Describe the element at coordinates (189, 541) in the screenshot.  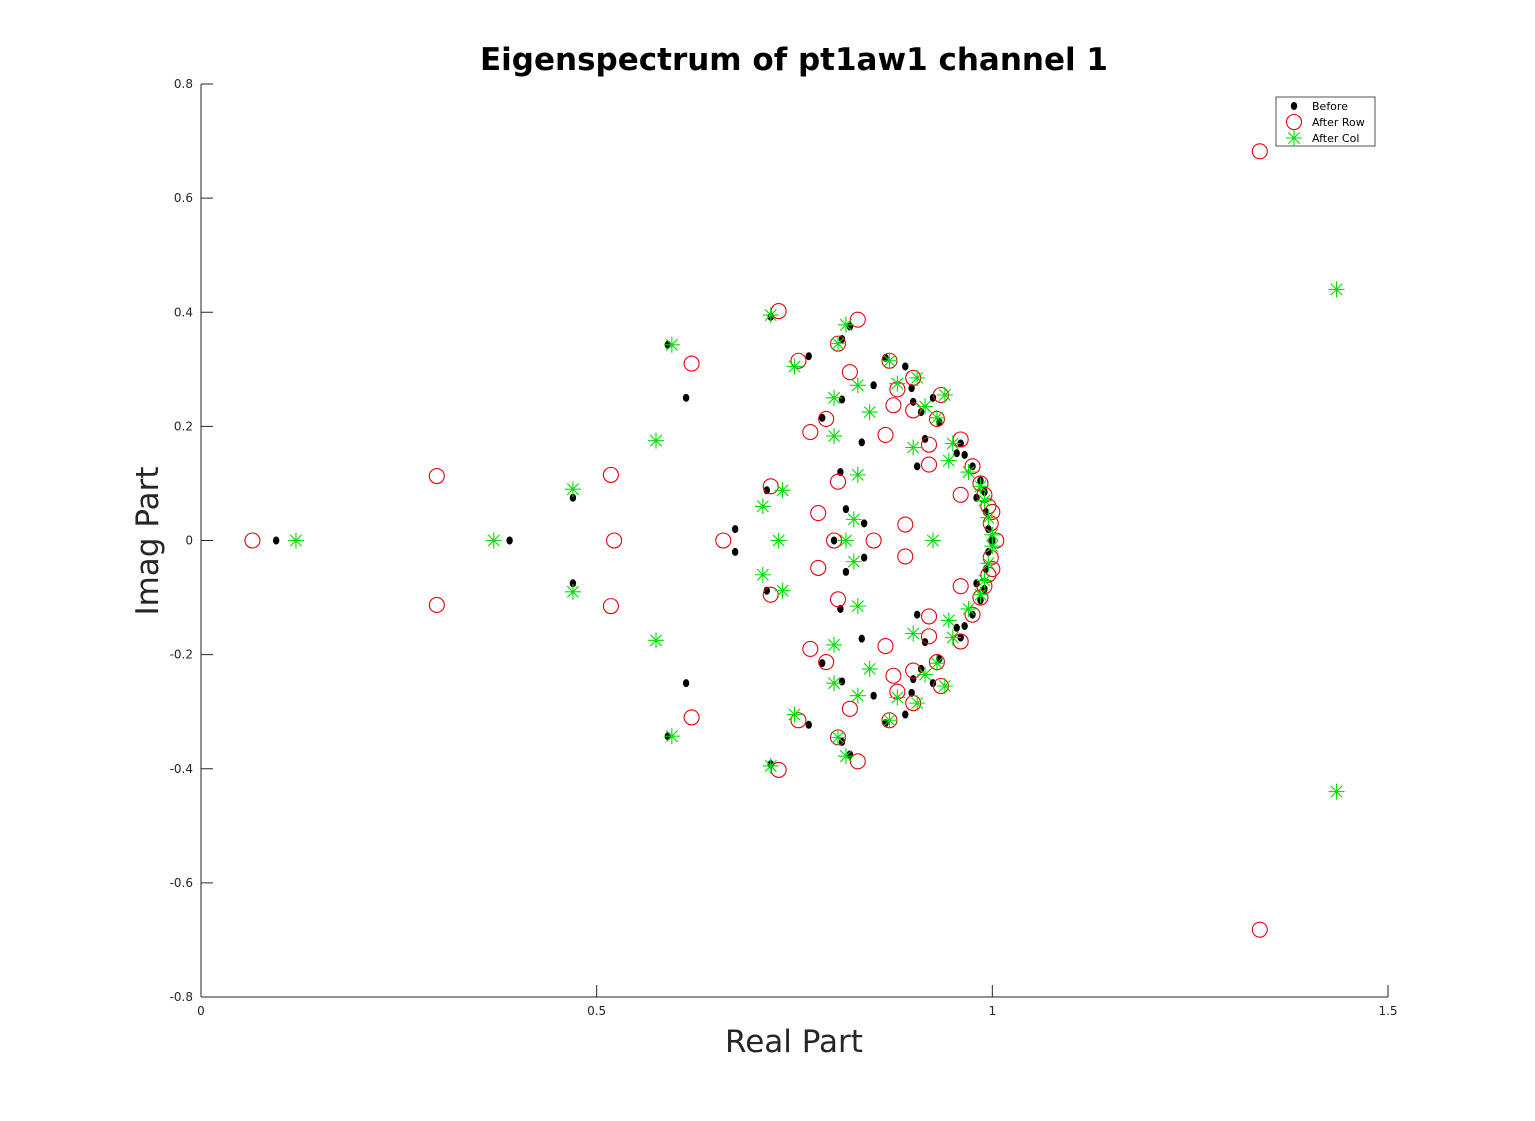
I see `y-tick-label: 0` at that location.